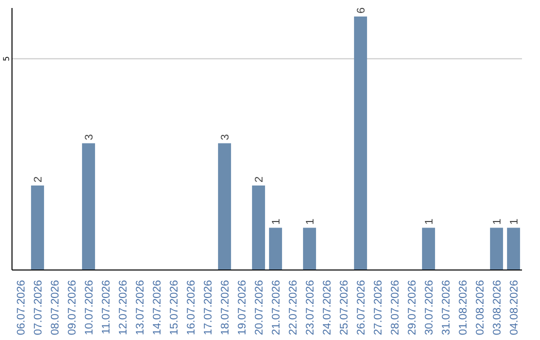 Image resolution: width=540 pixels, height=340 pixels. I want to click on x-tick-label: 29.07.2026, so click(412, 308).